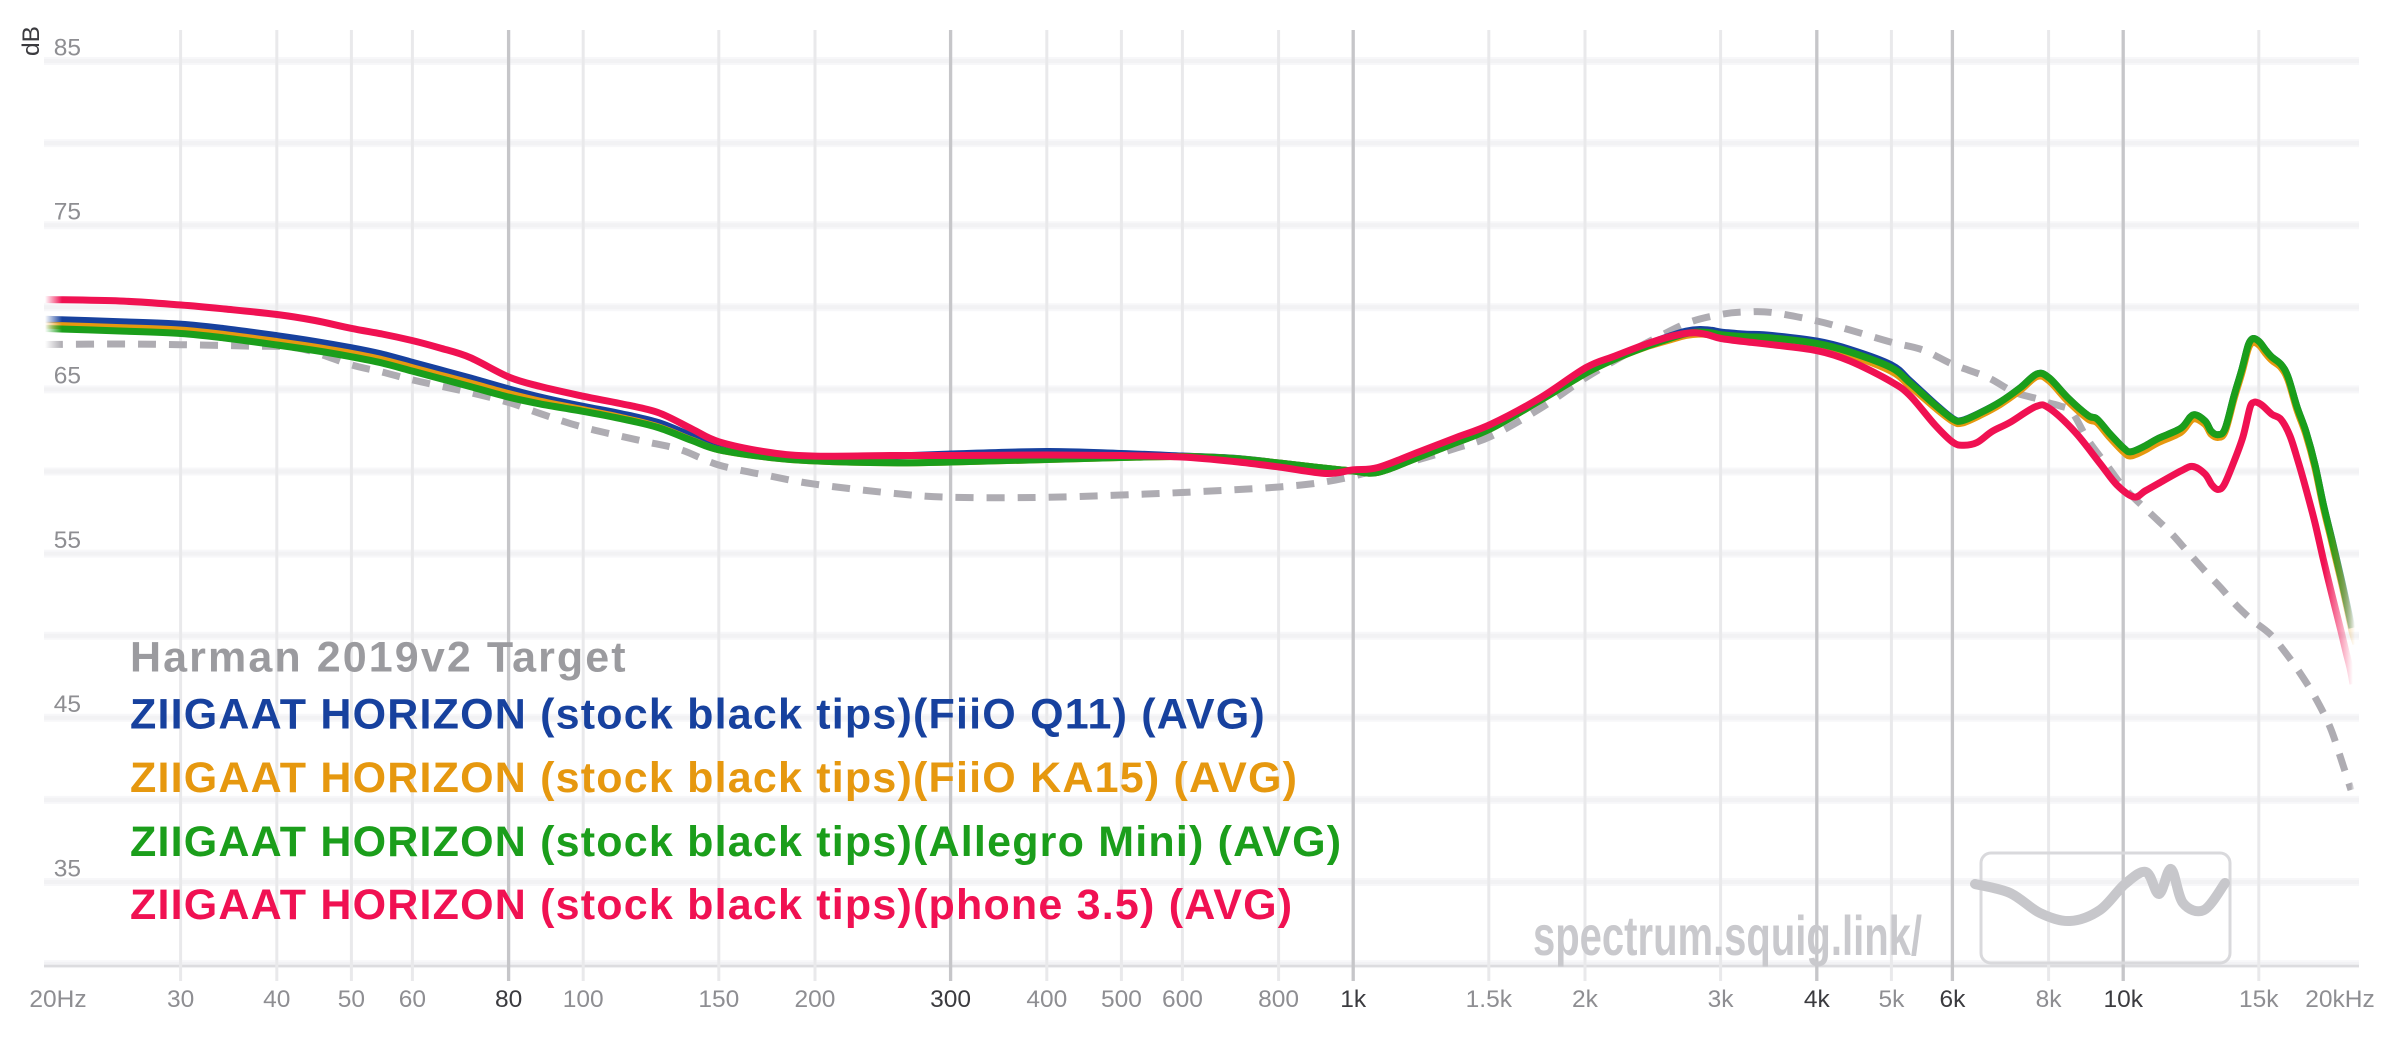 The width and height of the screenshot is (2400, 1038). What do you see at coordinates (583, 999) in the screenshot?
I see `svg-text: 100` at bounding box center [583, 999].